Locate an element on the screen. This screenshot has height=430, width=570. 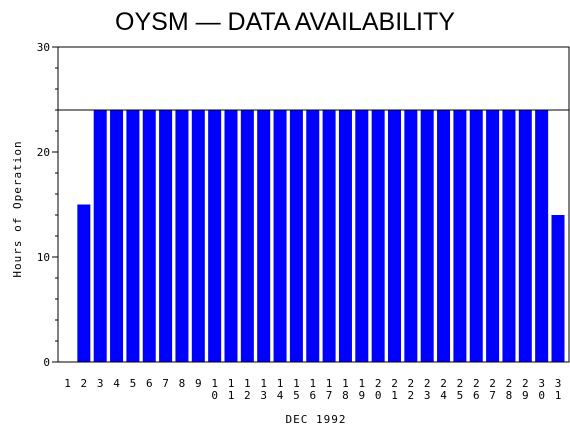
y-axis-label: Hours of Operation is located at coordinates (17, 208).